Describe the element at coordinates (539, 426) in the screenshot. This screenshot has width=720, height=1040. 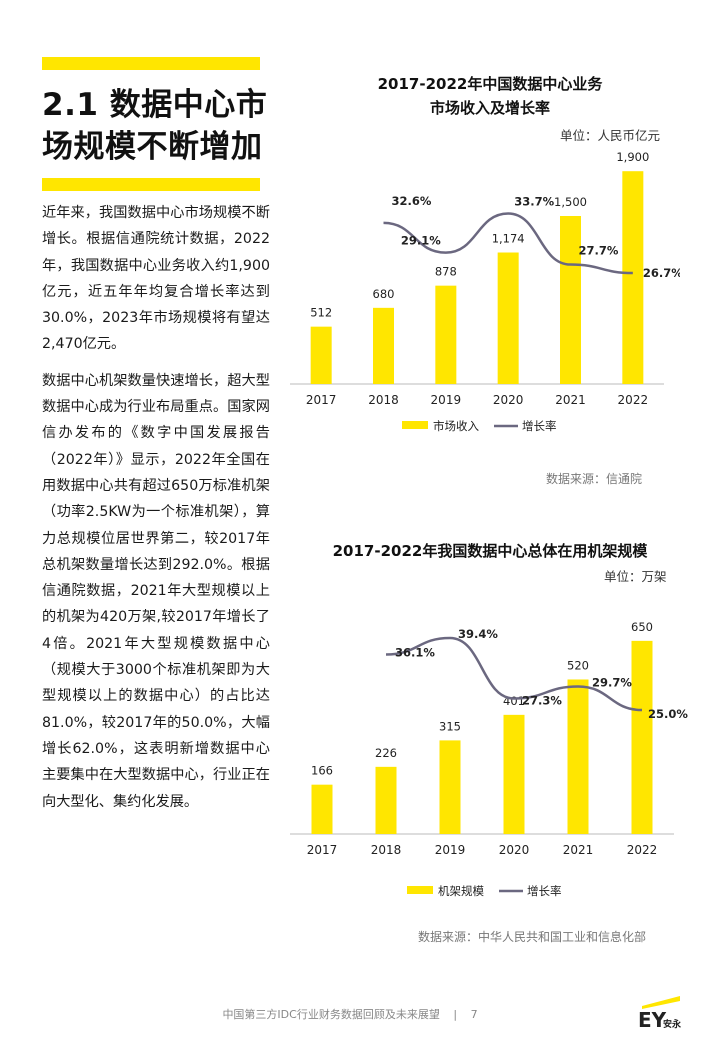
I see `chart1-legend-line-label: 增长率` at that location.